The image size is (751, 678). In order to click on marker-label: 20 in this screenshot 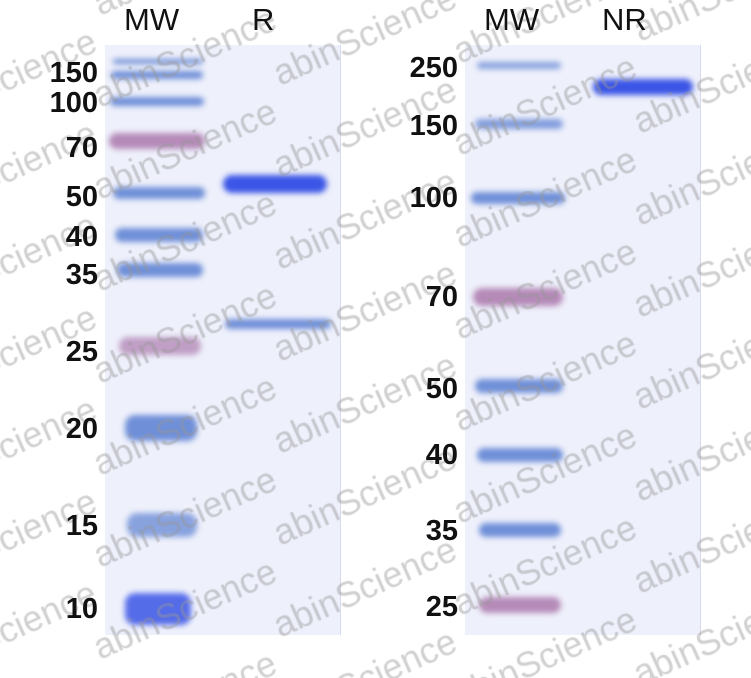, I will do `click(81, 429)`.